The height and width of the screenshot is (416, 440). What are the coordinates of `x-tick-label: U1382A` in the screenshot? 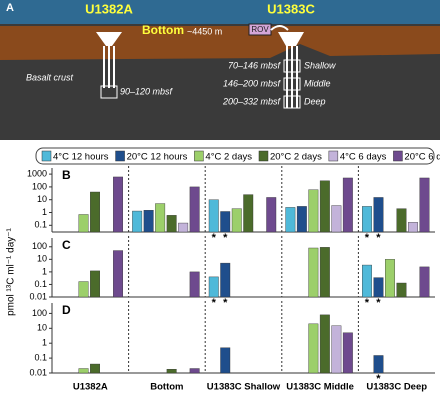 It's located at (90, 387).